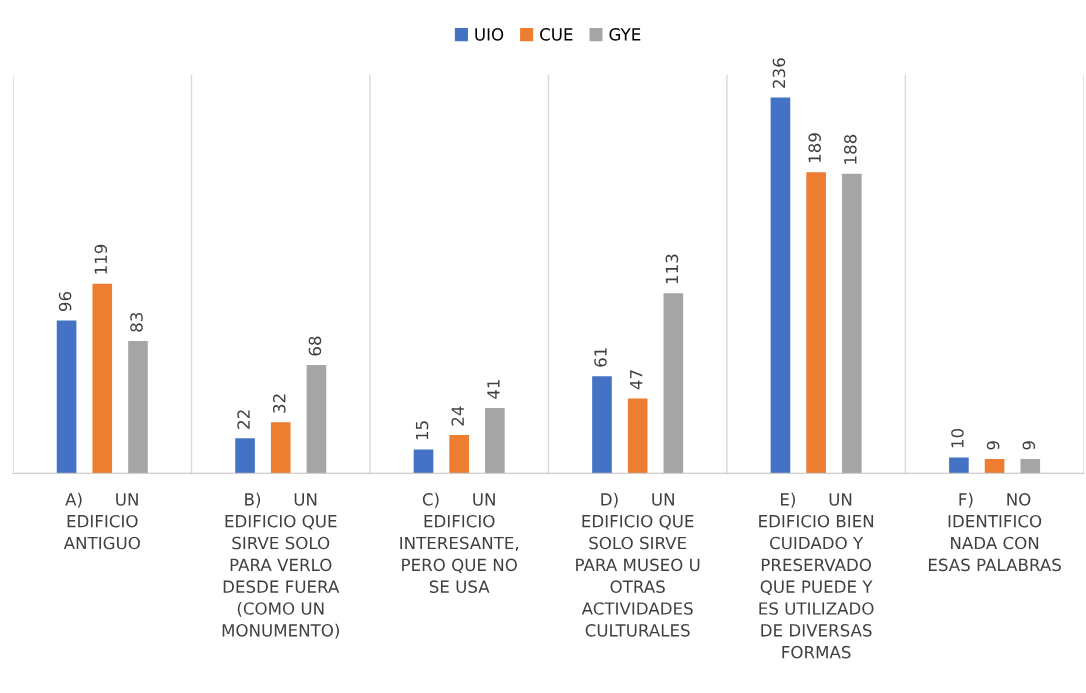 This screenshot has height=693, width=1086. Describe the element at coordinates (457, 416) in the screenshot. I see `data-label: 24` at that location.